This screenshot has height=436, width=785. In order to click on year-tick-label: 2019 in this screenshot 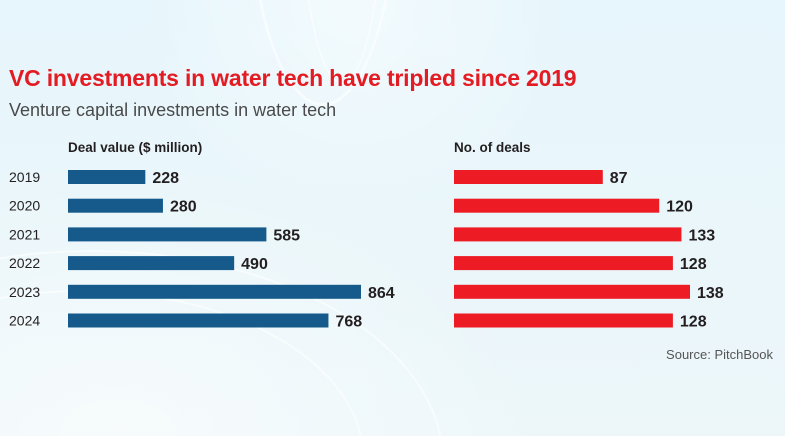, I will do `click(24, 177)`.